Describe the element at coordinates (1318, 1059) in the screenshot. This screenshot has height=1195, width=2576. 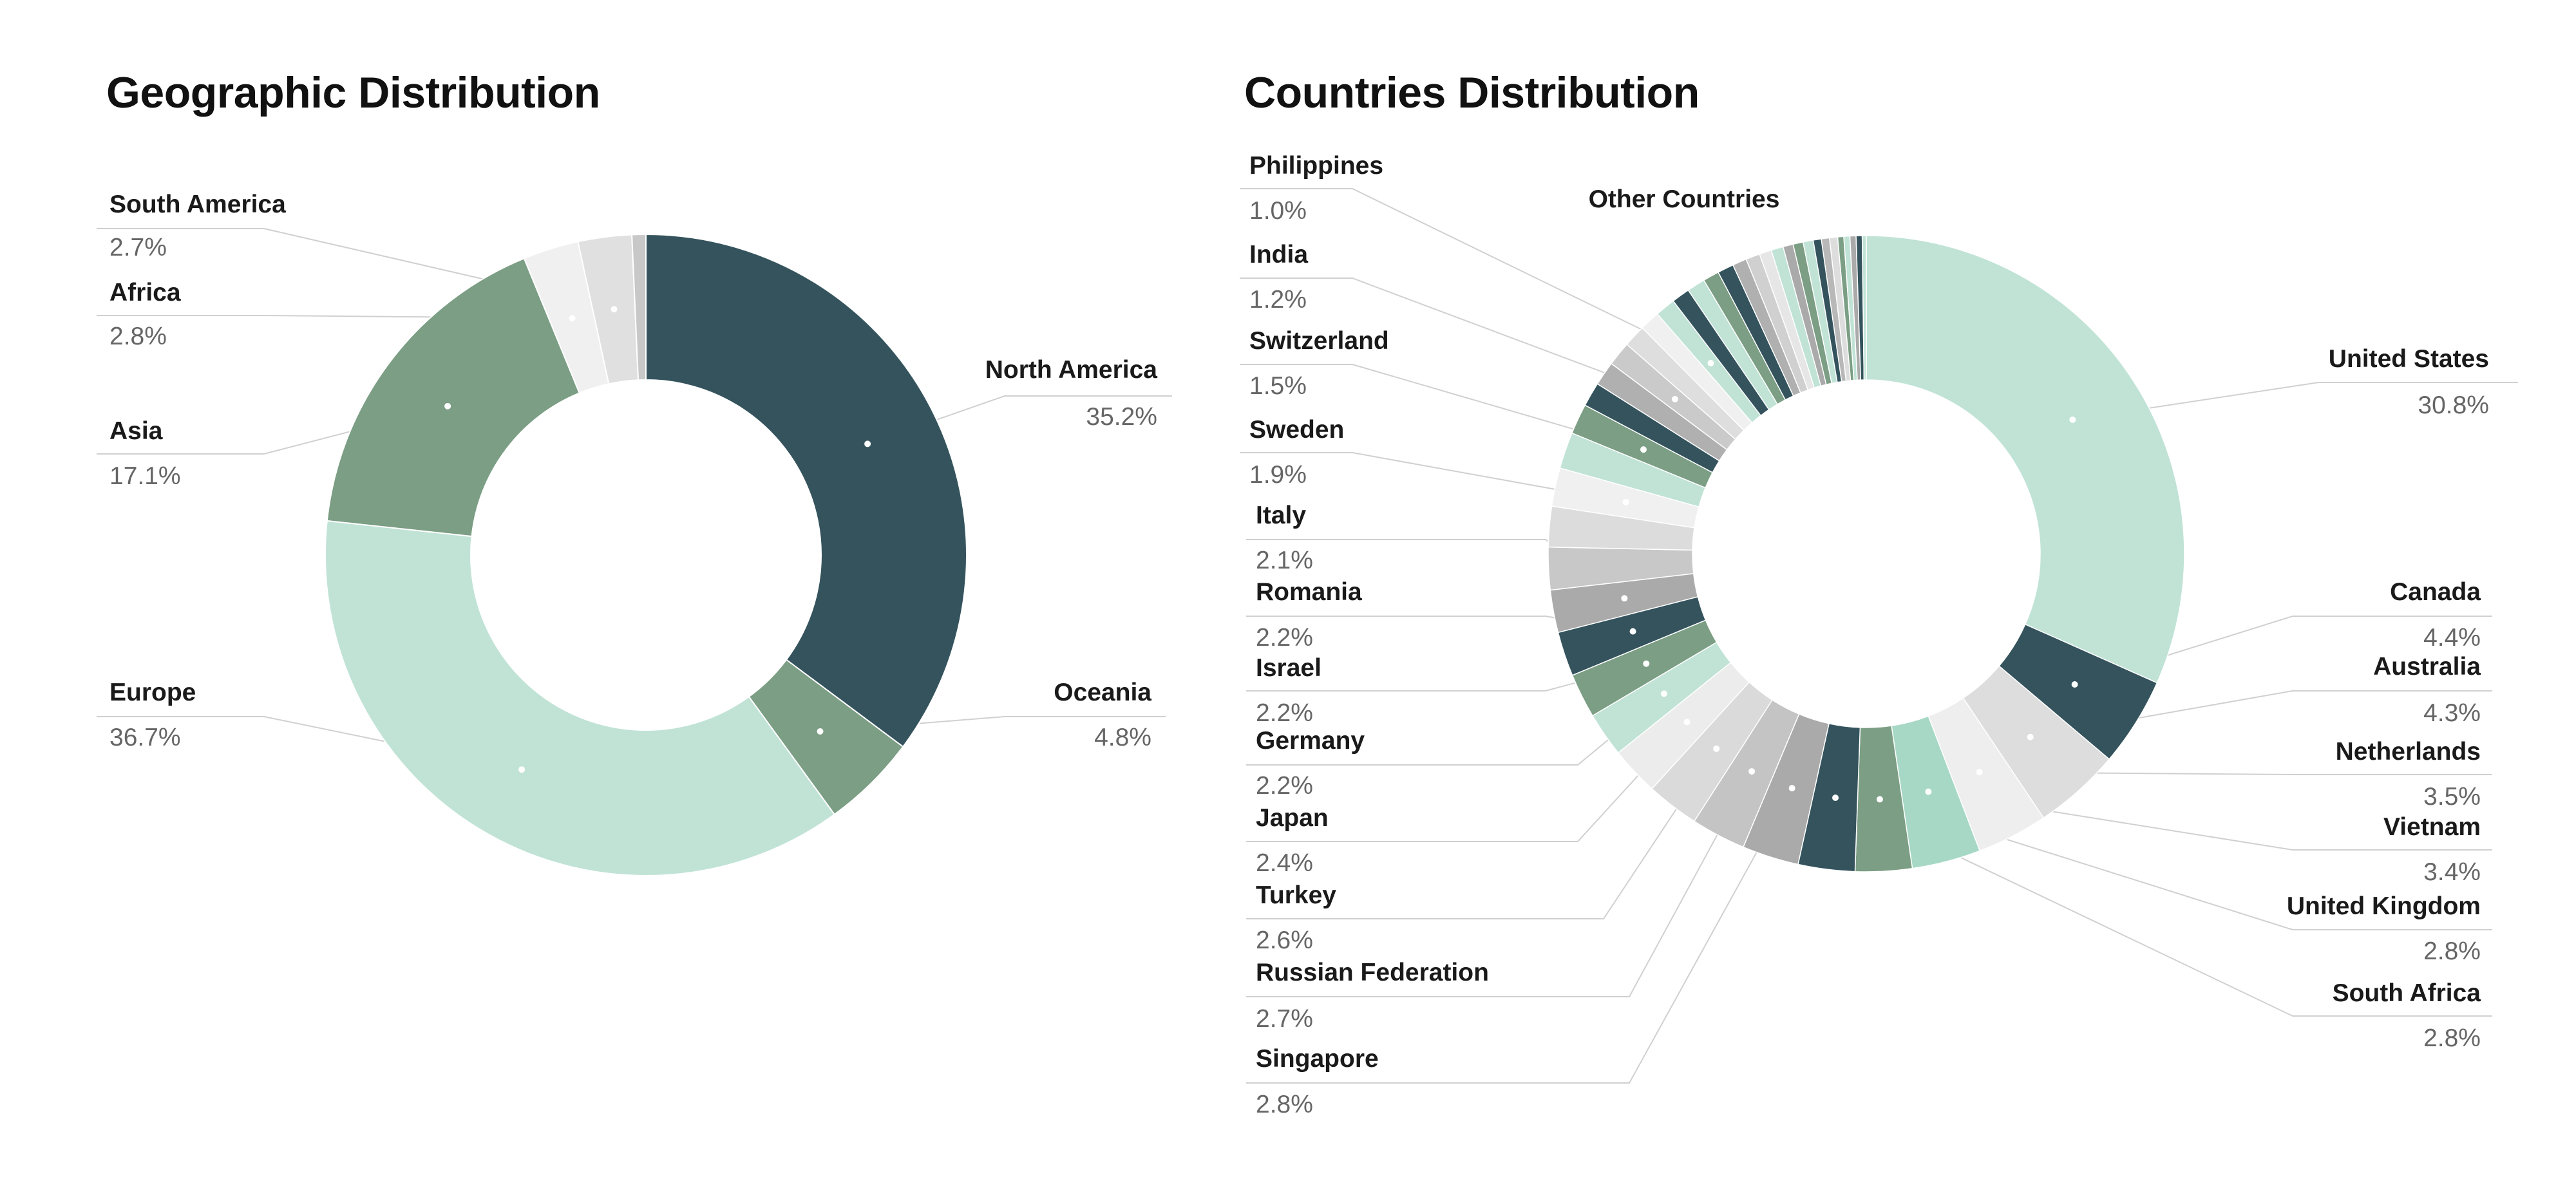
I see `cty-label-singapore: Singapore` at that location.